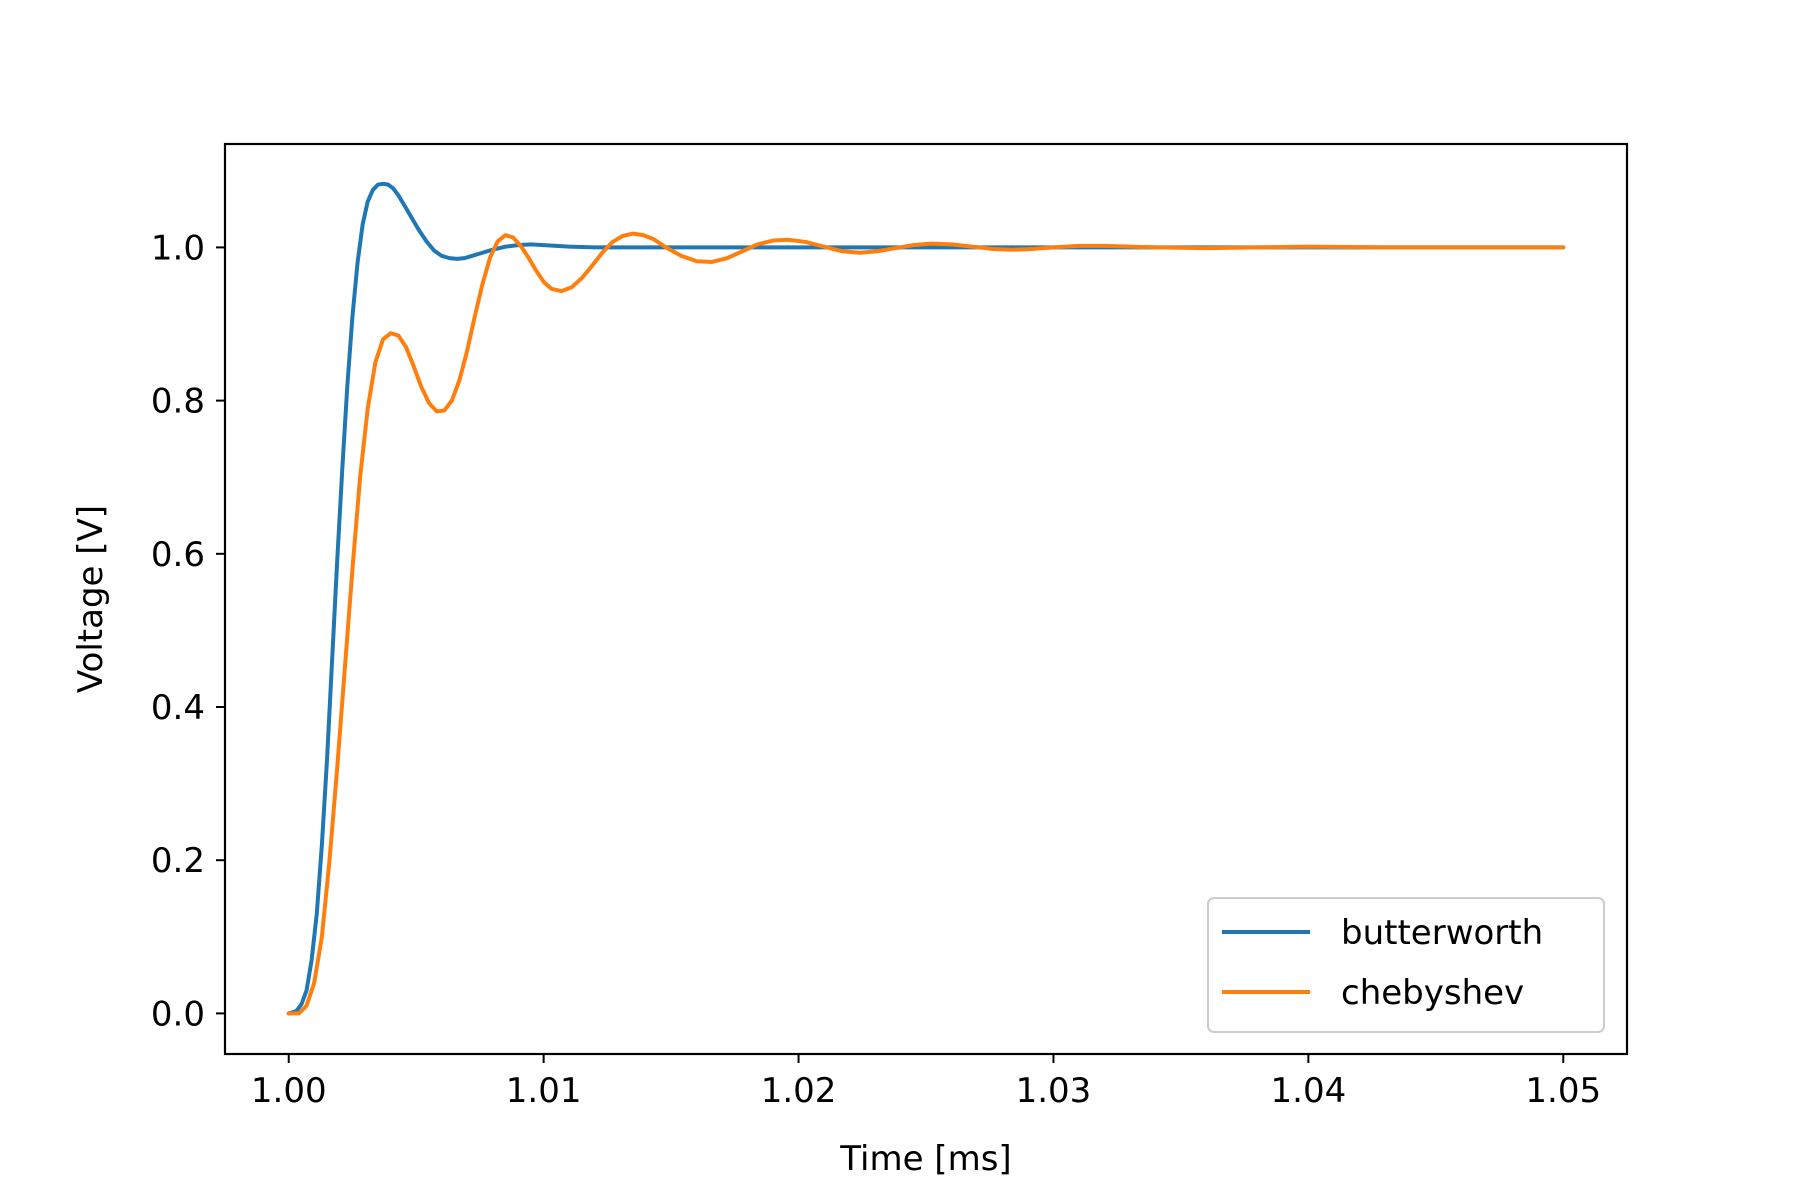 The width and height of the screenshot is (1800, 1200). I want to click on y-axis-ticks: 0.0 0.2 0.4 0.6 0.8 1.0, so click(188, 631).